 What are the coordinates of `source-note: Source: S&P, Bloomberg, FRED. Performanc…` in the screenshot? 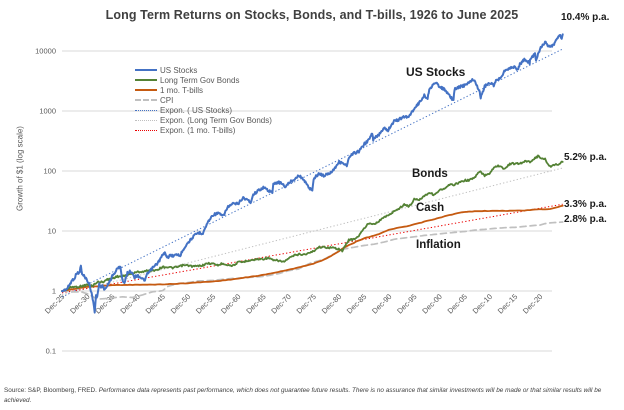 It's located at (312, 395).